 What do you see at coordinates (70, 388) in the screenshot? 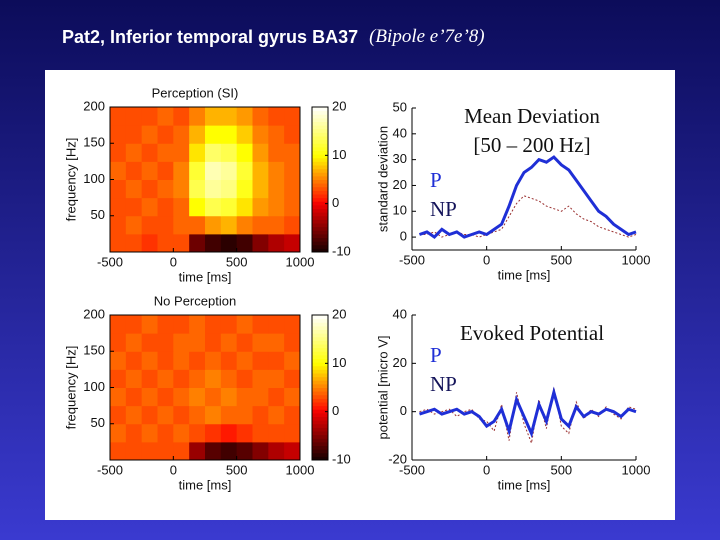
I see `y-axis-label: frequency [Hz]` at bounding box center [70, 388].